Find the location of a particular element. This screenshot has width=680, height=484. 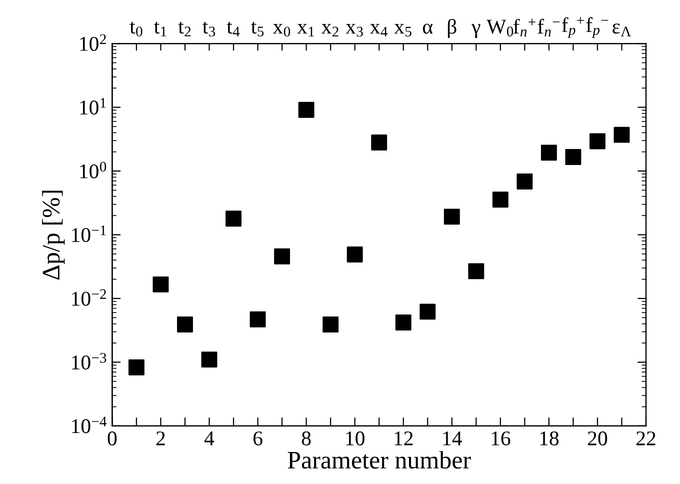

x2-axis-title: Parameter number is located at coordinates (379, 460).